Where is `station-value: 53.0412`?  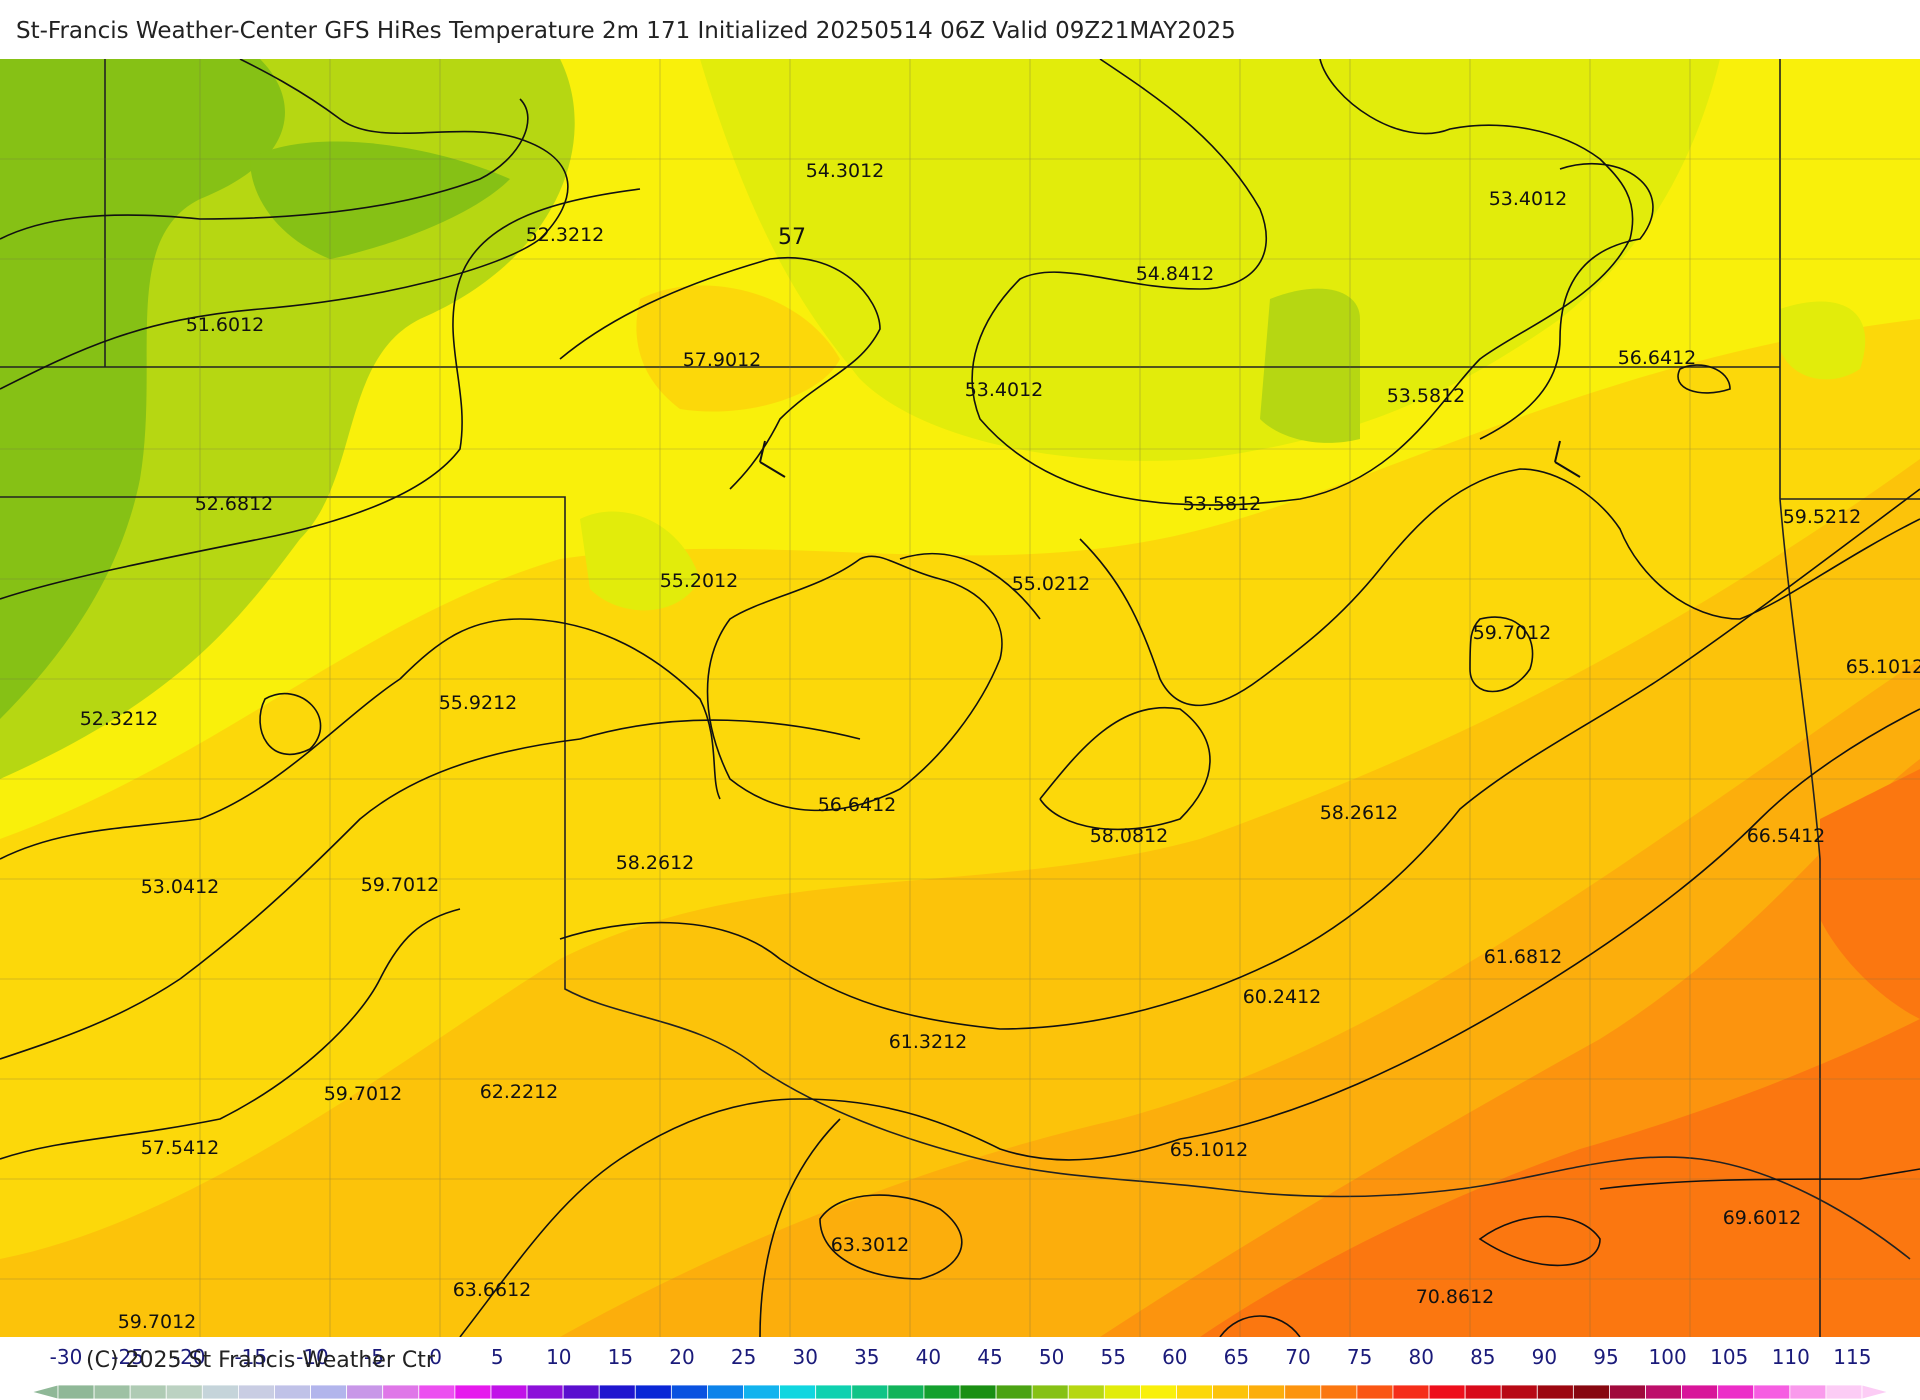 station-value: 53.0412 is located at coordinates (180, 887).